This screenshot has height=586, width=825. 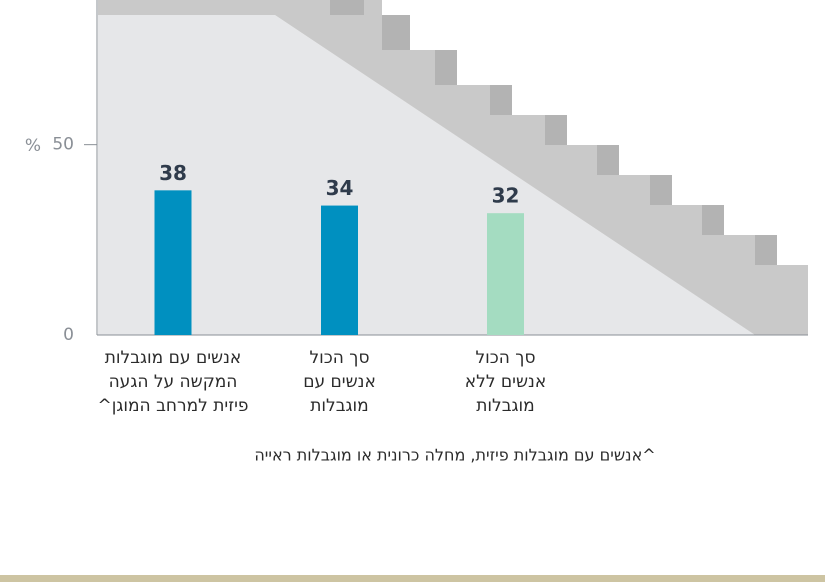 What do you see at coordinates (340, 188) in the screenshot?
I see `value-label: 34` at bounding box center [340, 188].